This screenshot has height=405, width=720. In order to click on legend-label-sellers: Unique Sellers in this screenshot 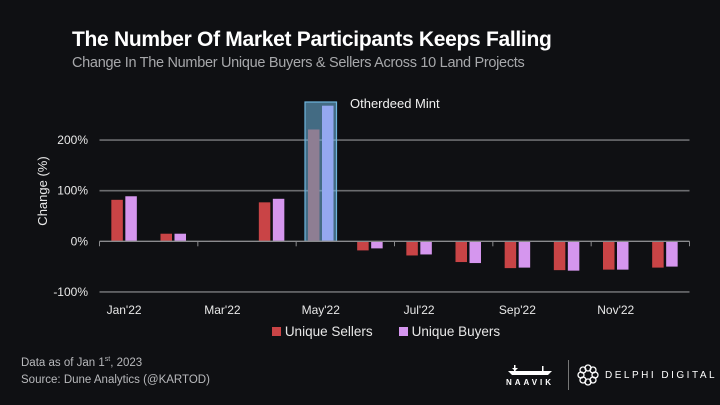, I will do `click(328, 331)`.